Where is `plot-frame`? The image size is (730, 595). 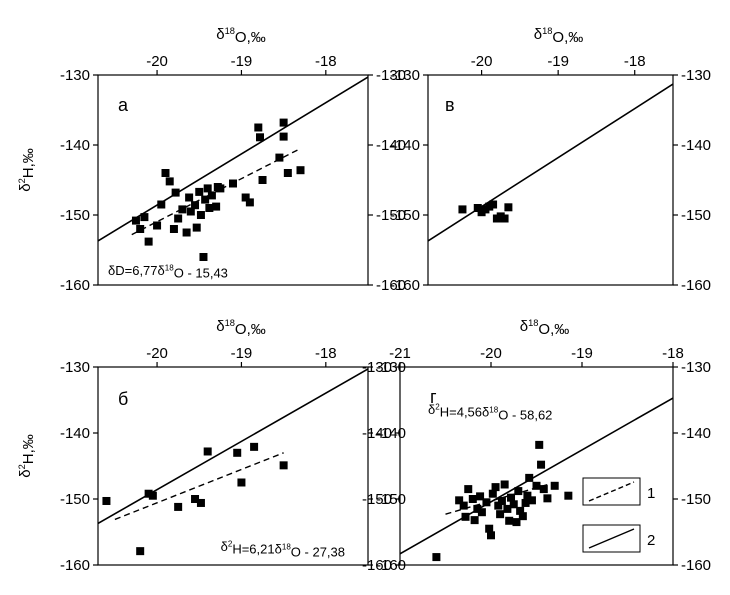 plot-frame is located at coordinates (233, 180).